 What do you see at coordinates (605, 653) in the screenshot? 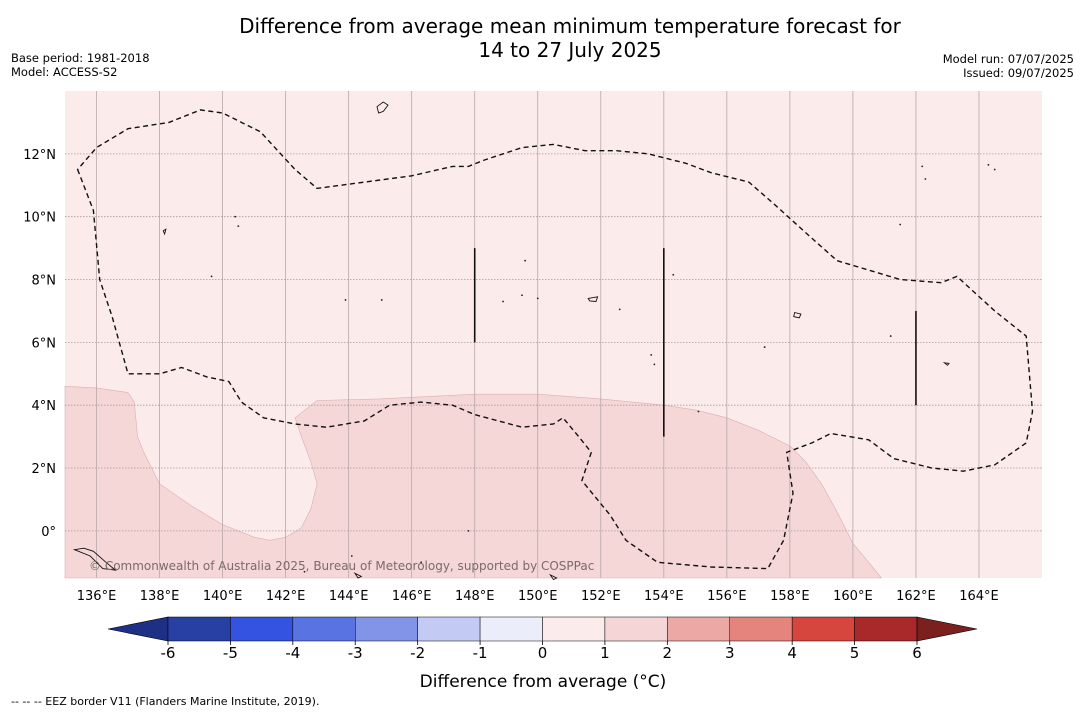
I see `colorbar-tick-label-7: 1` at bounding box center [605, 653].